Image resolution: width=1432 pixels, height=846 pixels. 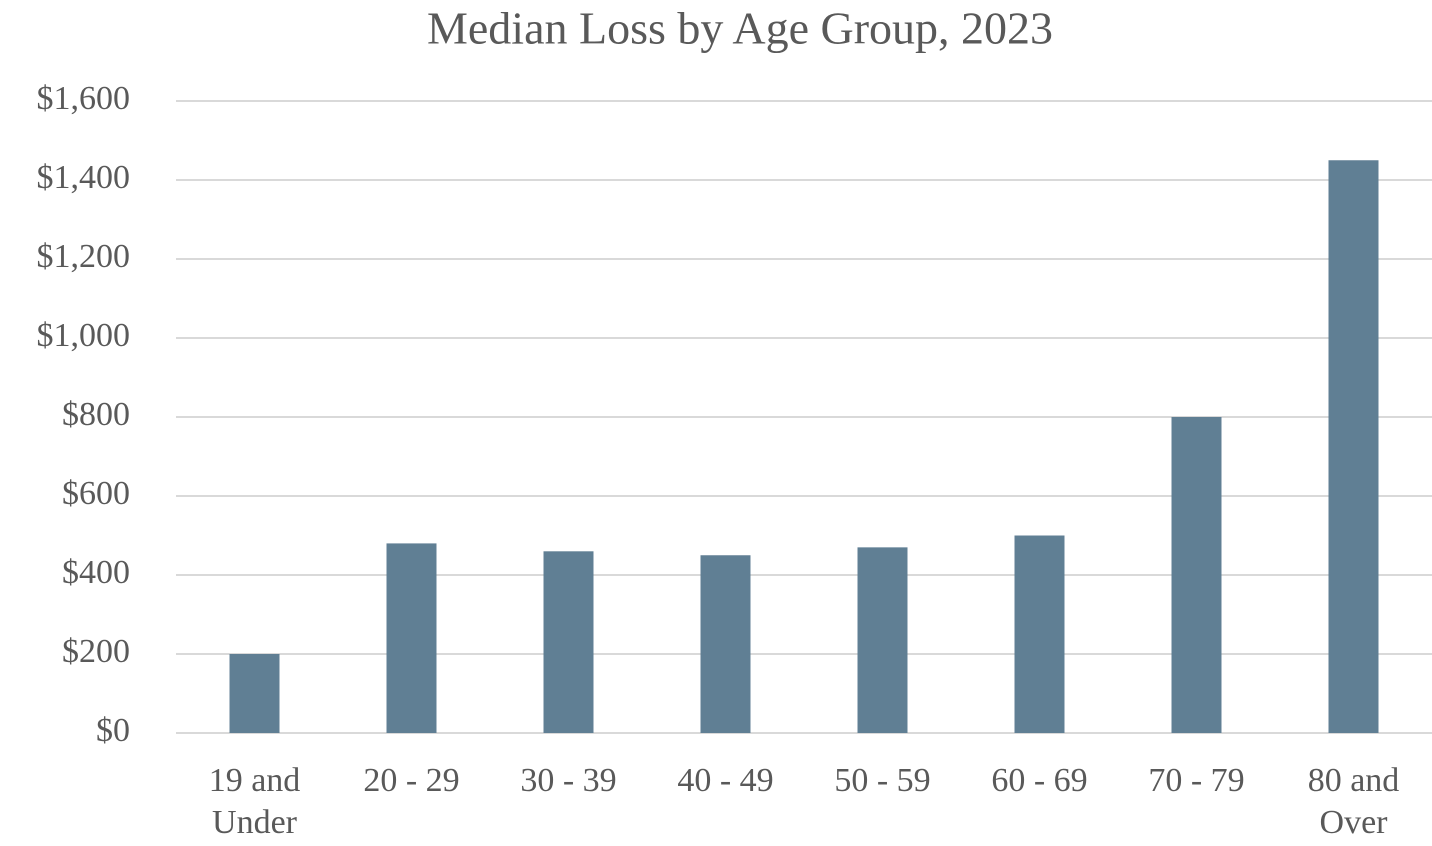 What do you see at coordinates (96, 572) in the screenshot?
I see `y-tick-label: $400` at bounding box center [96, 572].